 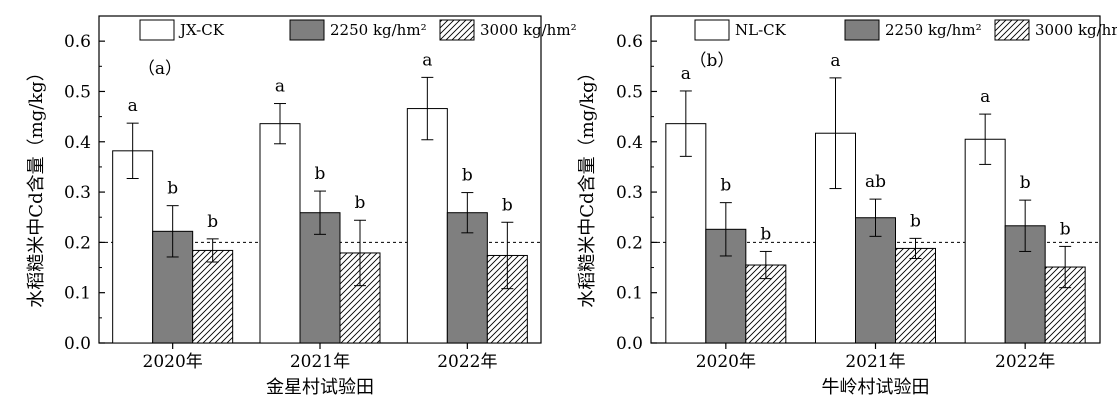 What do you see at coordinates (761, 30) in the screenshot?
I see `legend-label: NL-CK` at bounding box center [761, 30].